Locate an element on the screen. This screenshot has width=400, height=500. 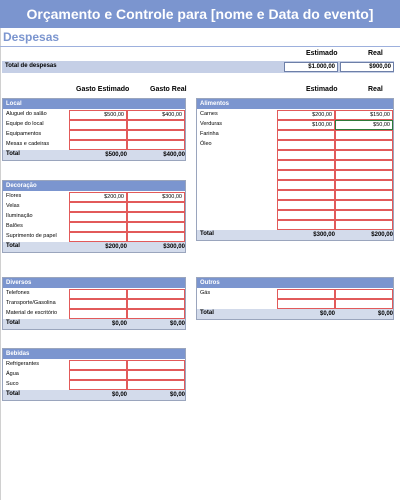
col-header-left-estimated: Gasto Estimado is located at coordinates (103, 89).